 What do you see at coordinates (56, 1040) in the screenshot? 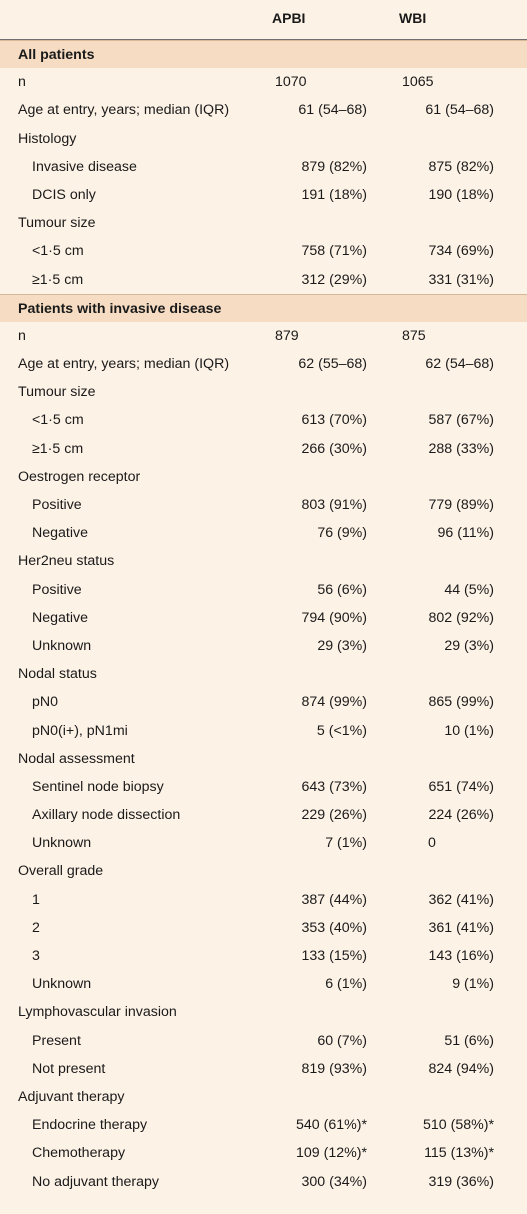
I see `row-label: Present` at bounding box center [56, 1040].